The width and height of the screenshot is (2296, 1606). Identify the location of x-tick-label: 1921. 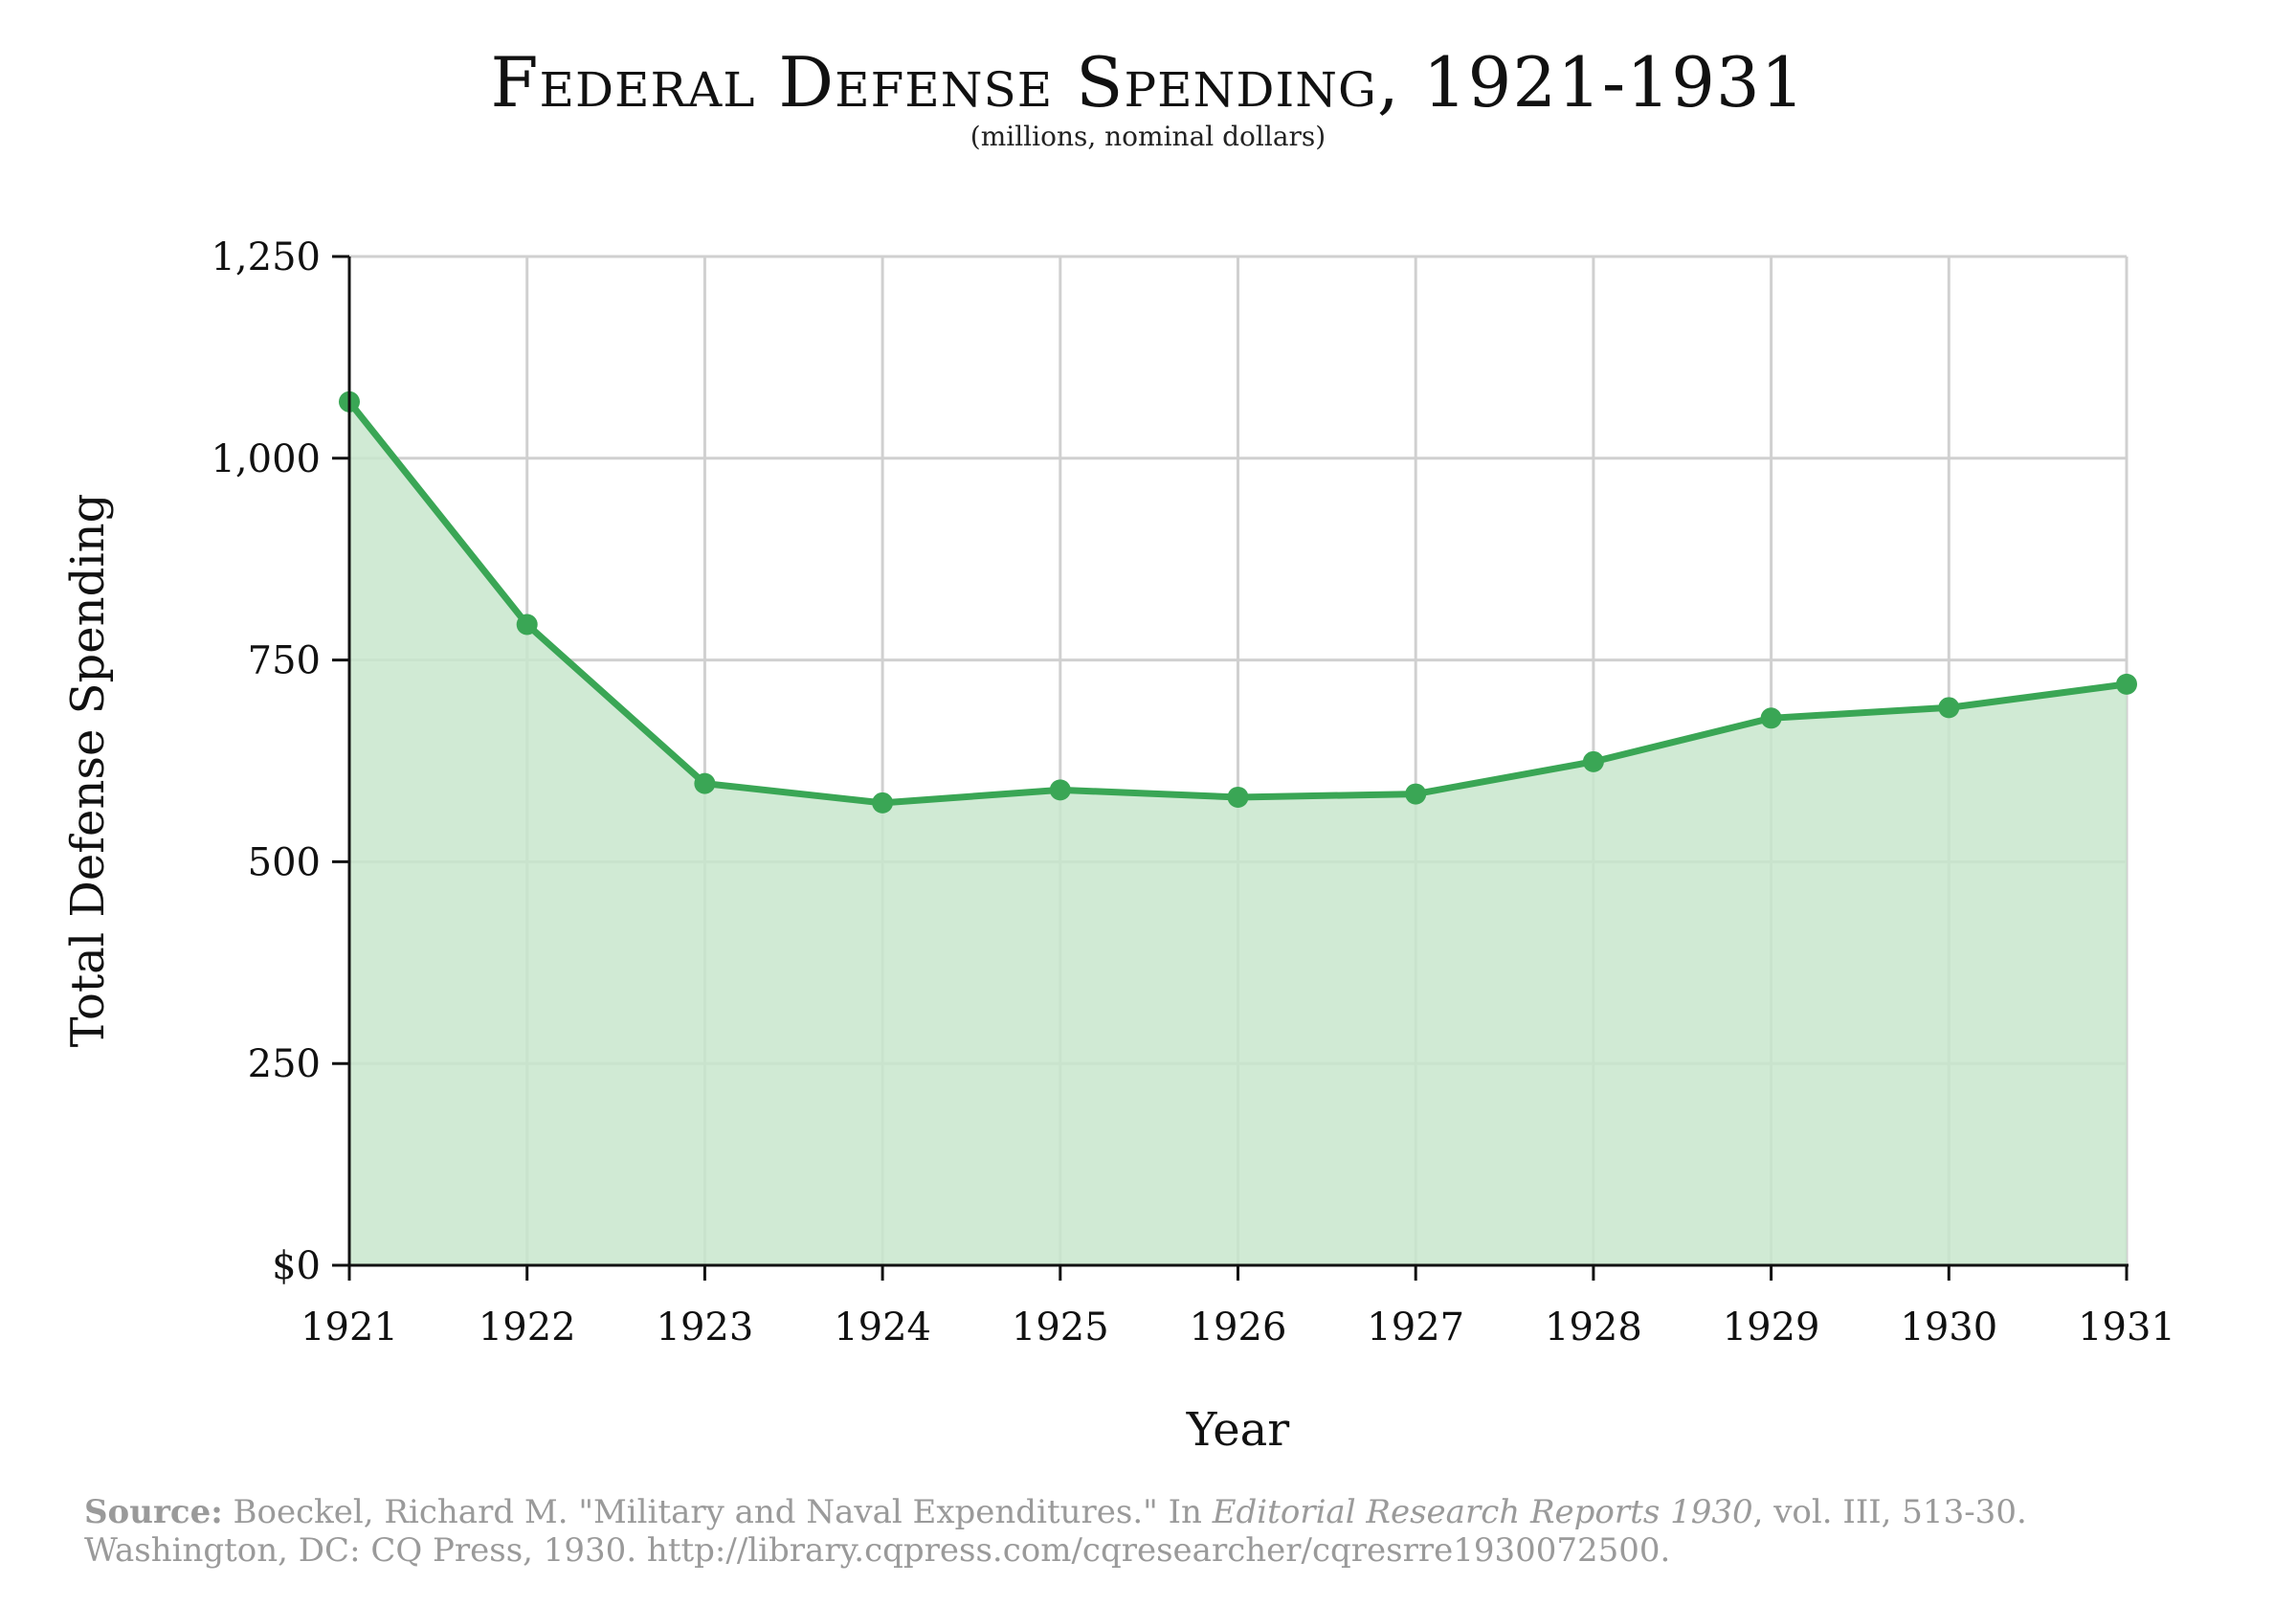
(350, 1327).